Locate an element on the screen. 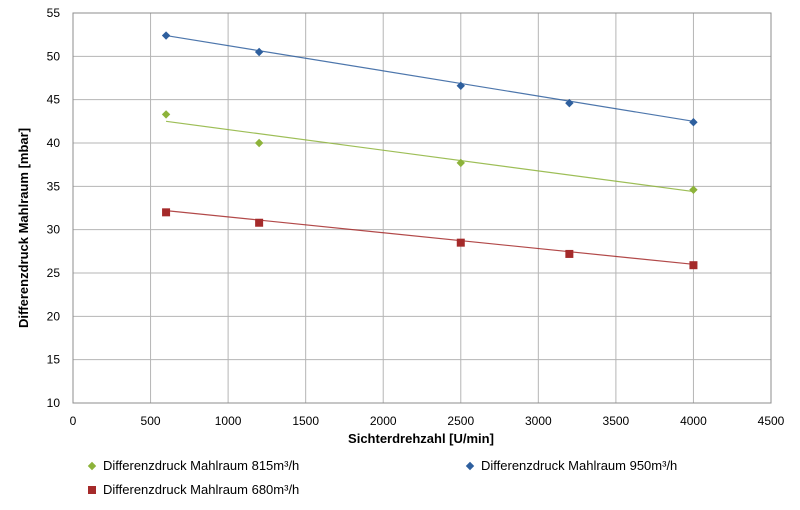 The image size is (800, 510). x-tick-label: 3500 is located at coordinates (616, 421).